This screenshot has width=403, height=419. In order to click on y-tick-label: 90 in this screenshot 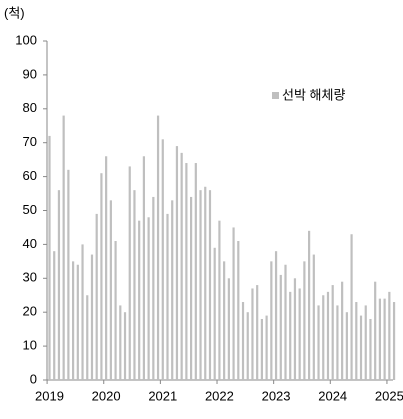, I will do `click(30, 73)`.